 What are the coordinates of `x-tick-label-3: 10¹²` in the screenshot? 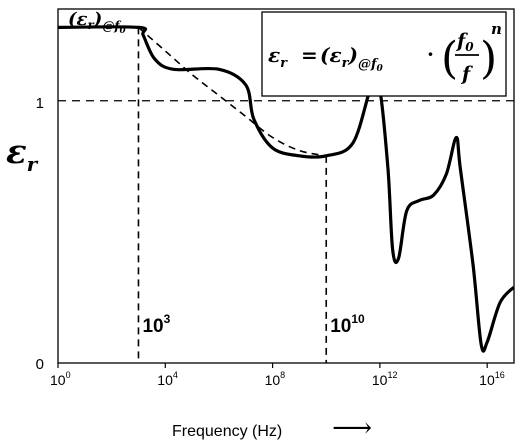 It's located at (385, 379).